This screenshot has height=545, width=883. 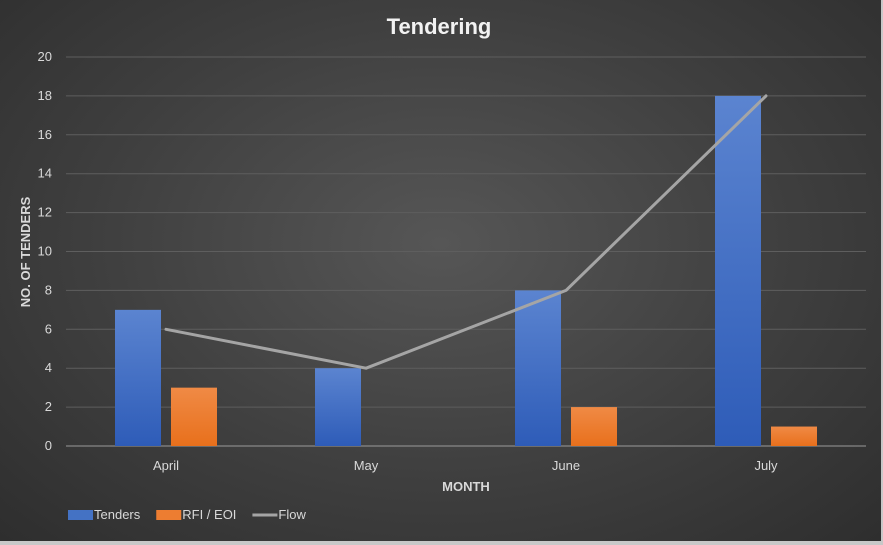 What do you see at coordinates (169, 515) in the screenshot?
I see `legend-swatch-rfi-eoi` at bounding box center [169, 515].